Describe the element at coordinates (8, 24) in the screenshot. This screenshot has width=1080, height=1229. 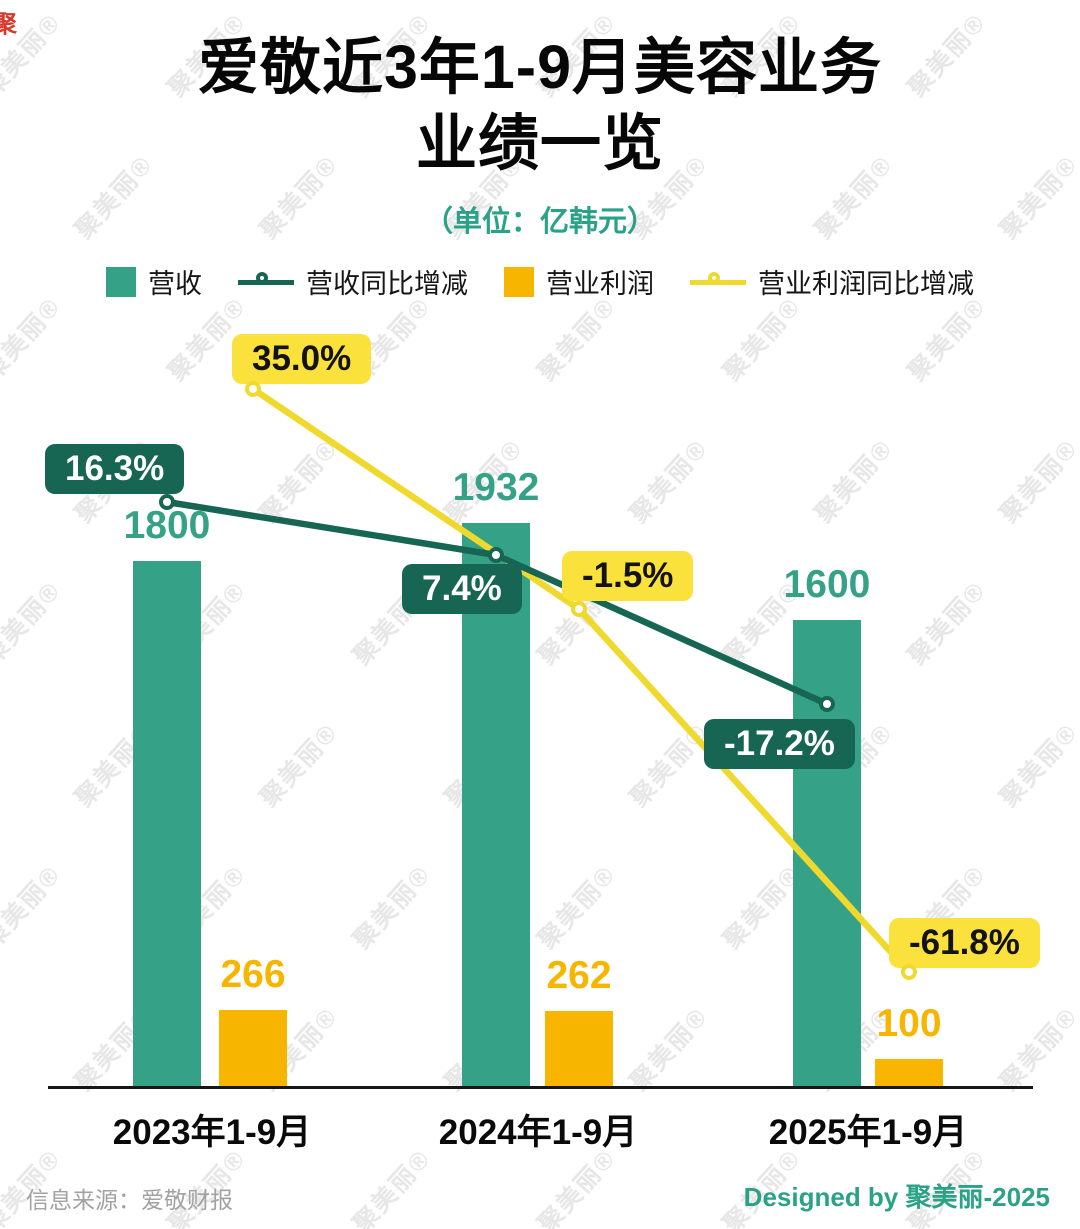
I see `corner-logo: 聚` at that location.